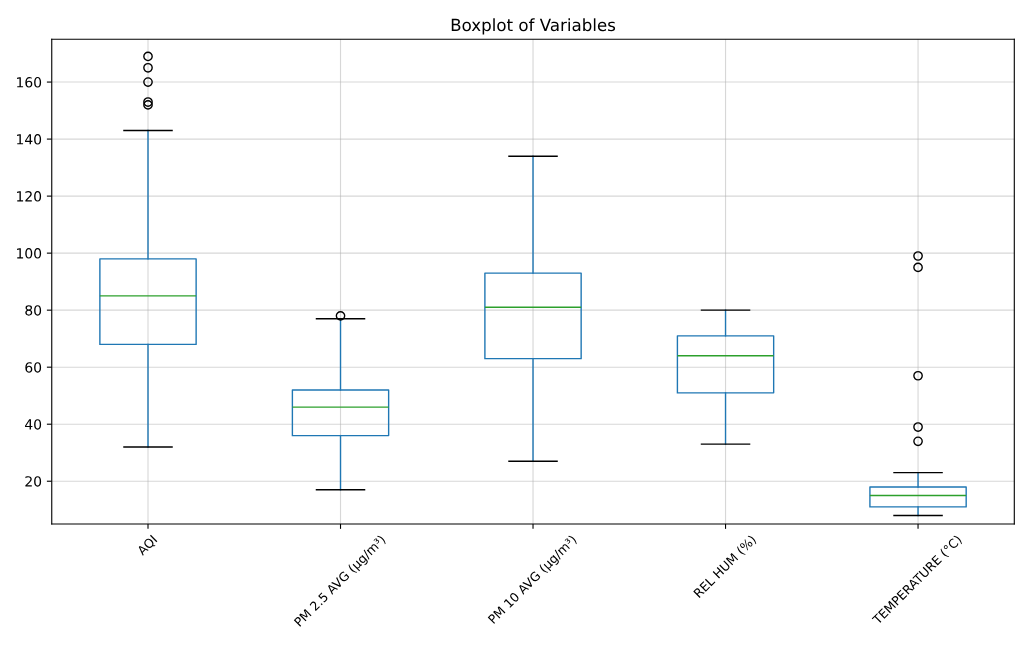 The height and width of the screenshot is (655, 1035). Describe the element at coordinates (29, 139) in the screenshot. I see `y-tick-label: 140` at that location.